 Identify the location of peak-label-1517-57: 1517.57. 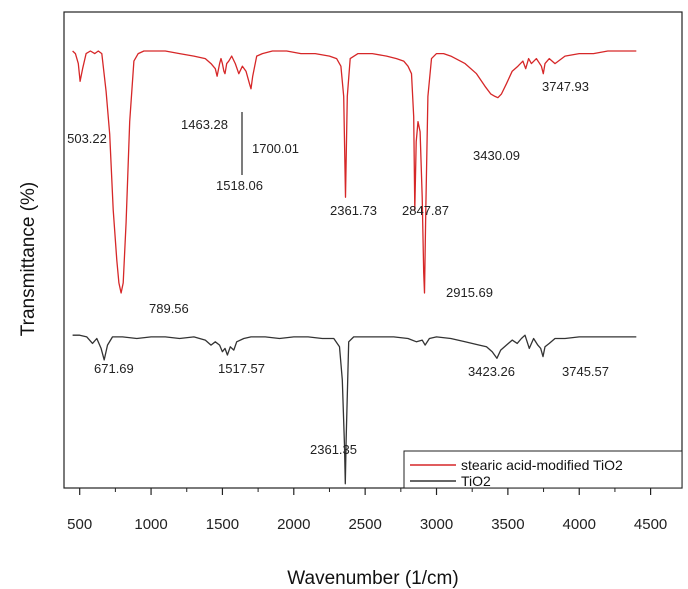
(241, 368).